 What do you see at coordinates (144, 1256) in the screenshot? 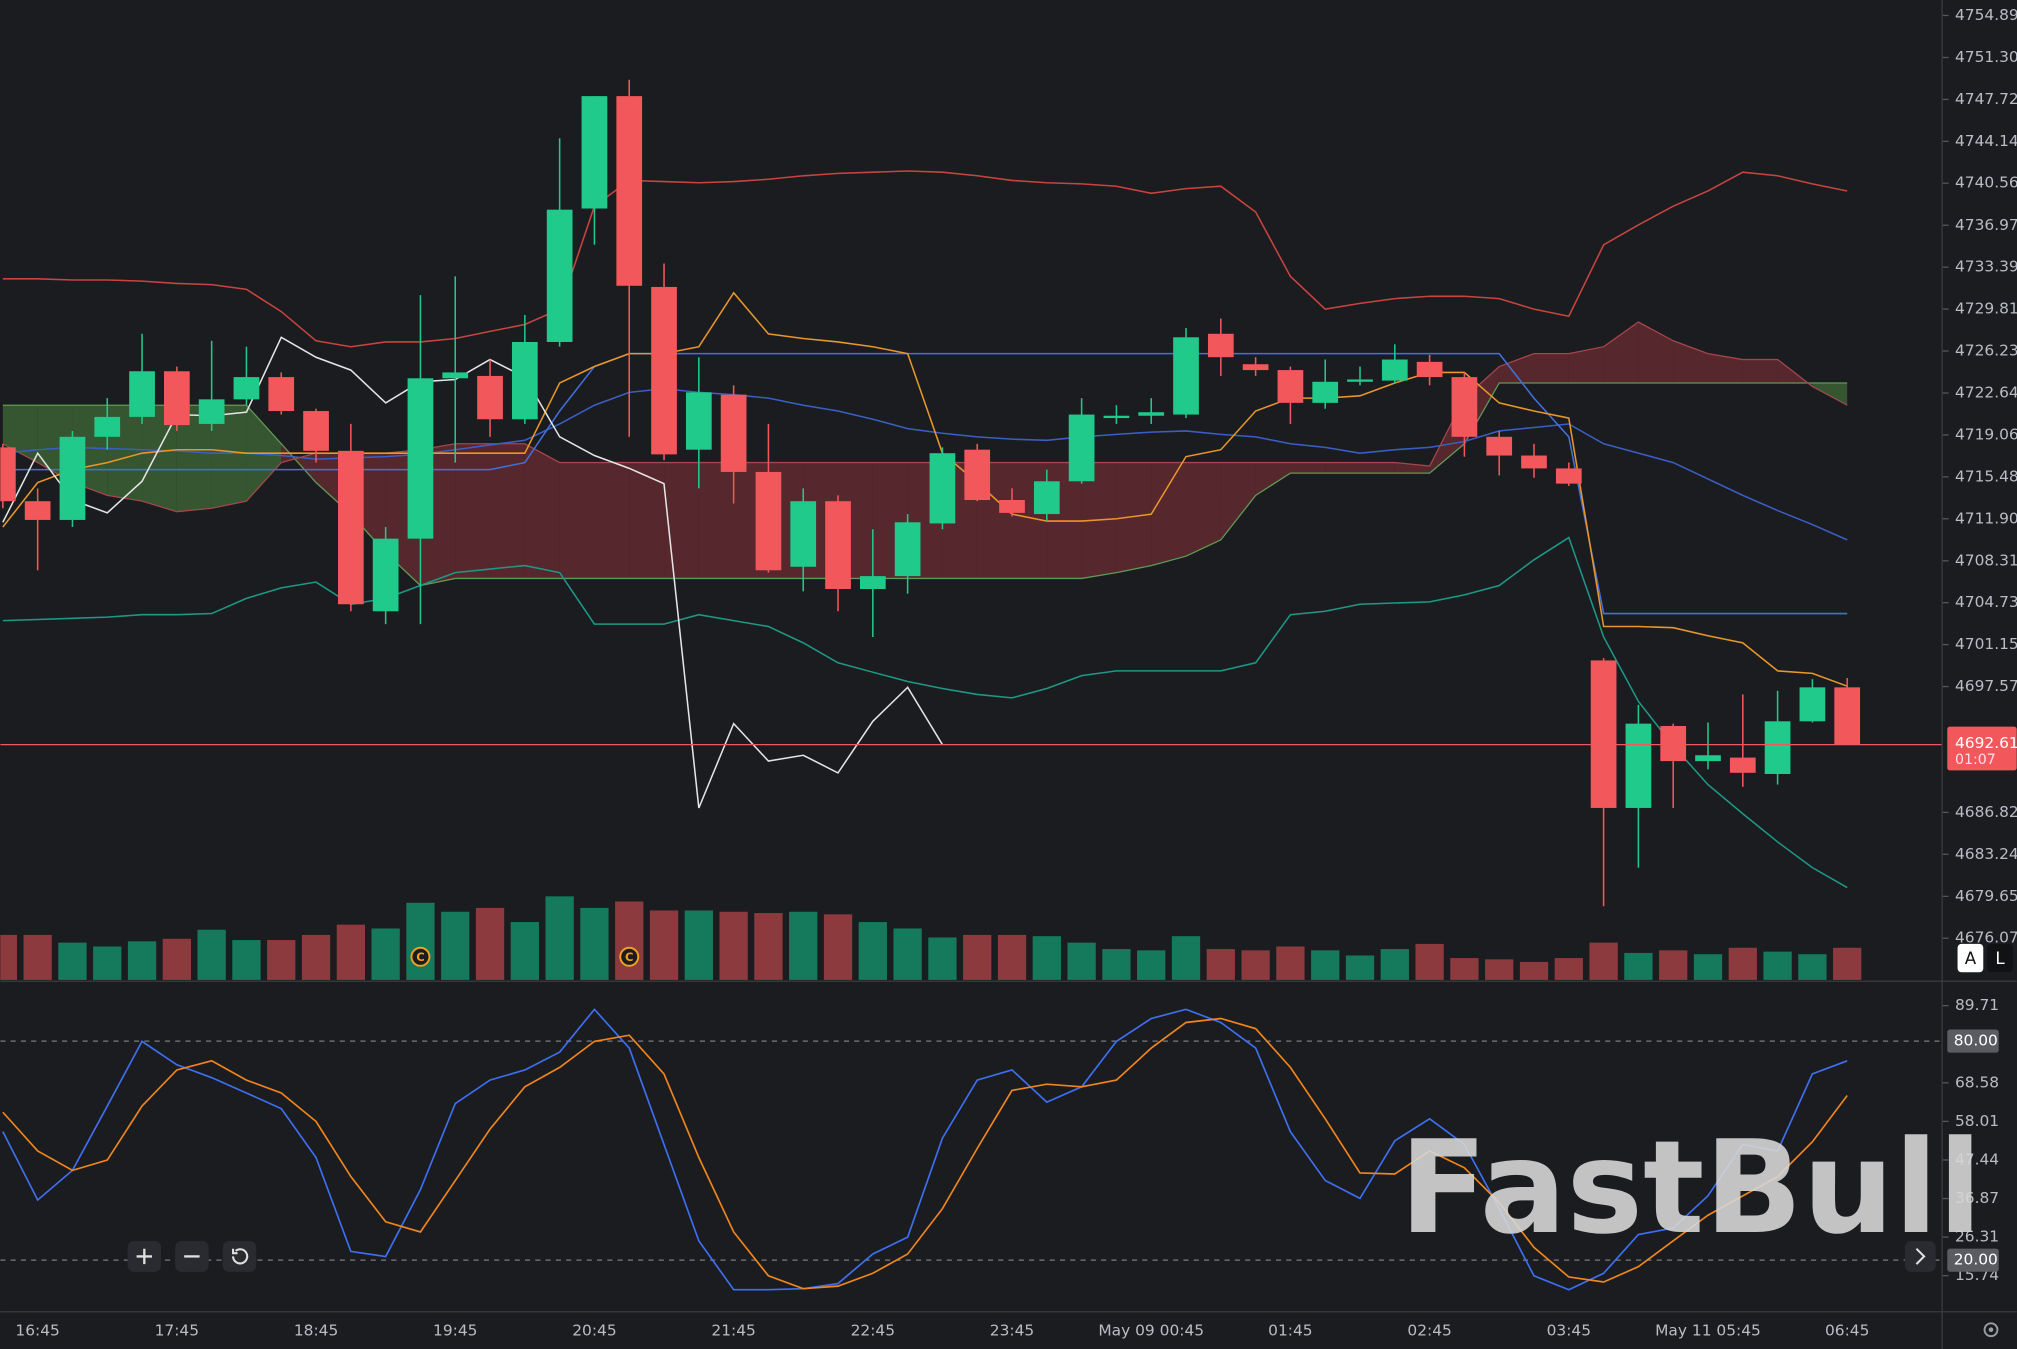
I see `zoom-in-button` at bounding box center [144, 1256].